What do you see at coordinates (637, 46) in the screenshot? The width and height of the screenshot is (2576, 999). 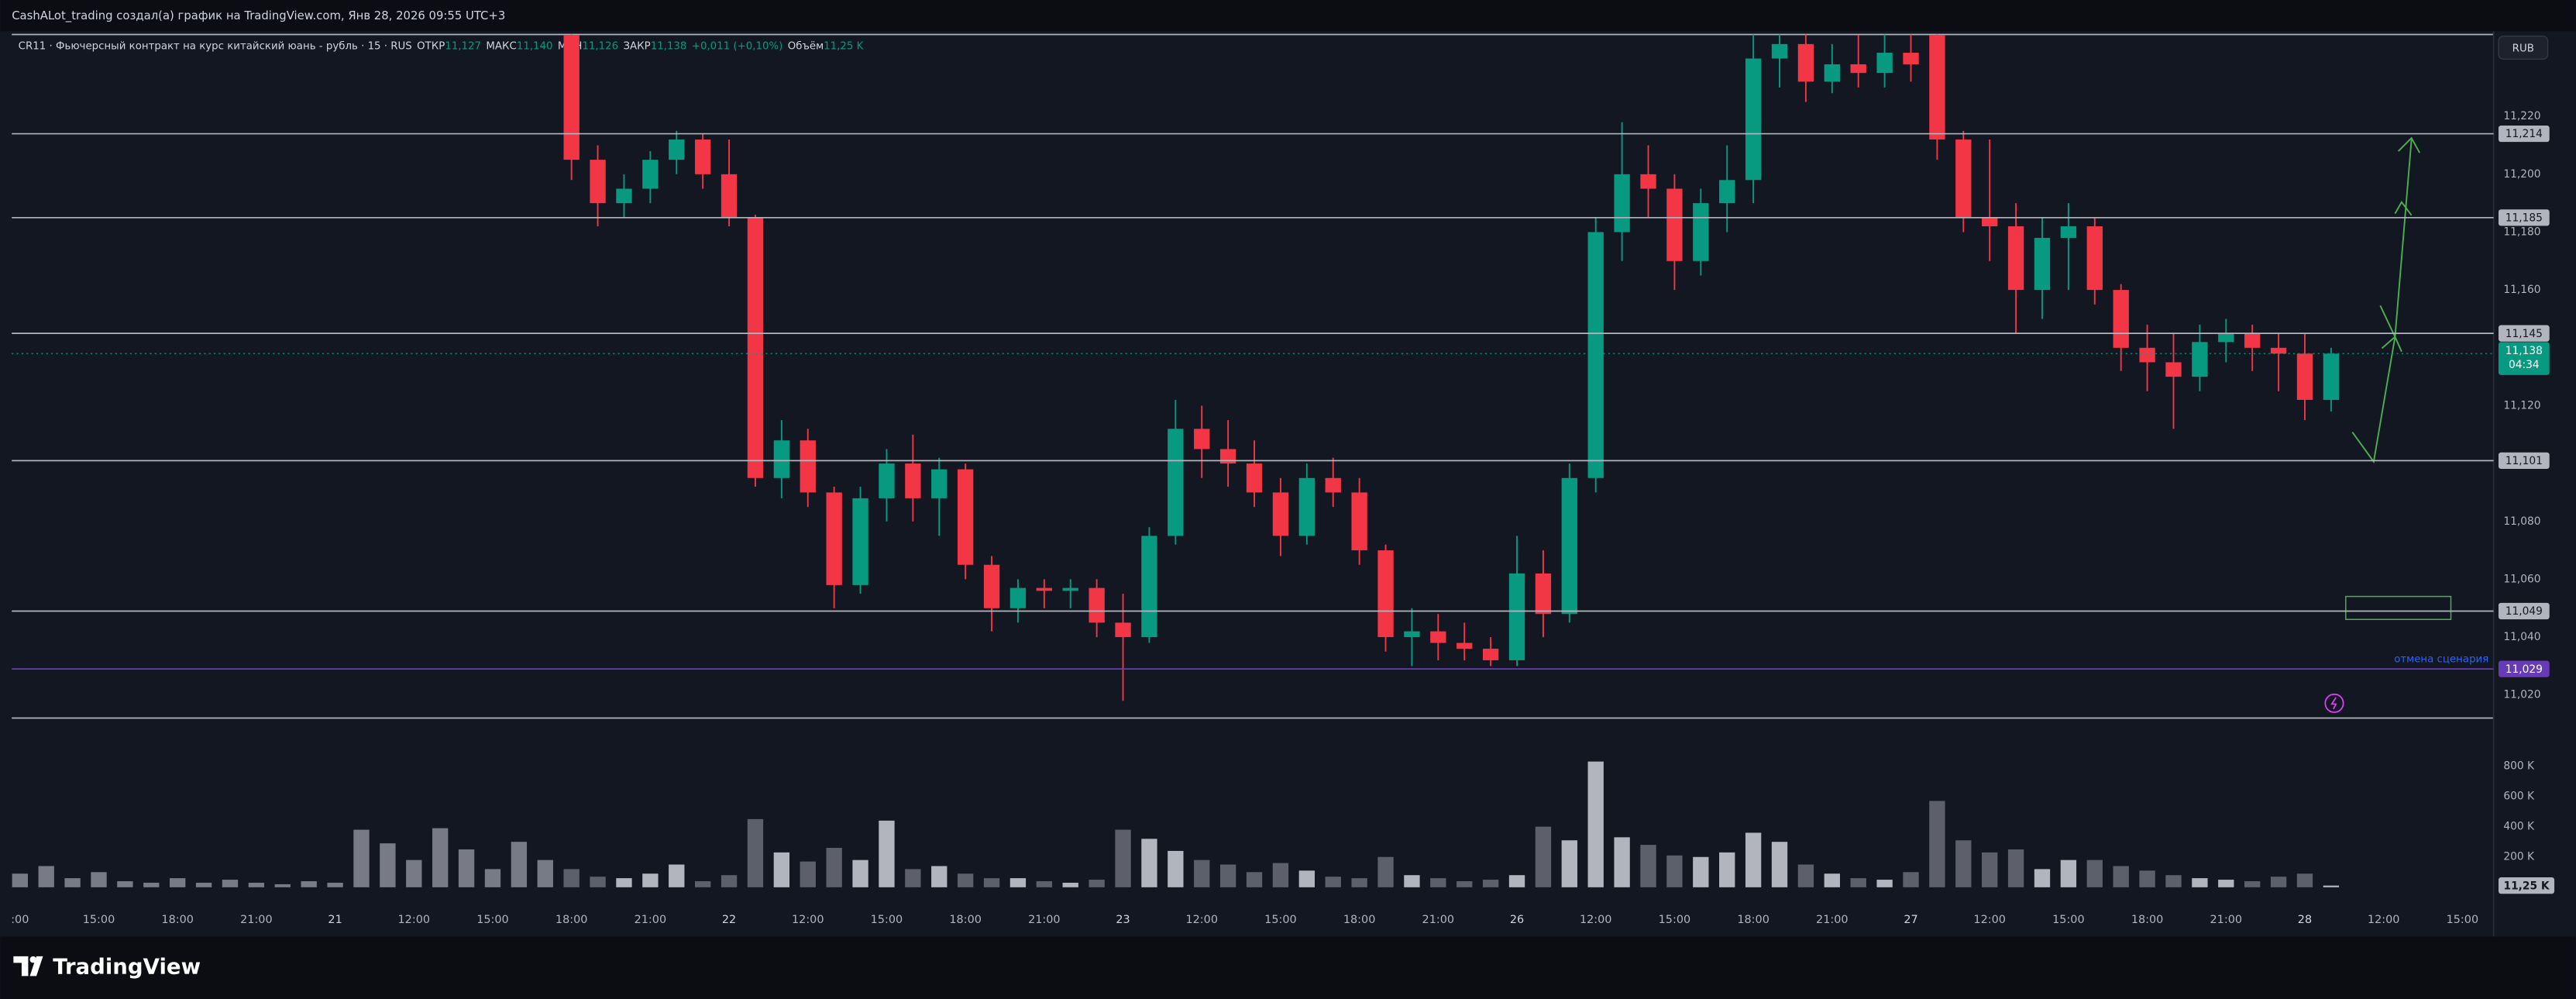 I see `close-label: ЗАКР` at bounding box center [637, 46].